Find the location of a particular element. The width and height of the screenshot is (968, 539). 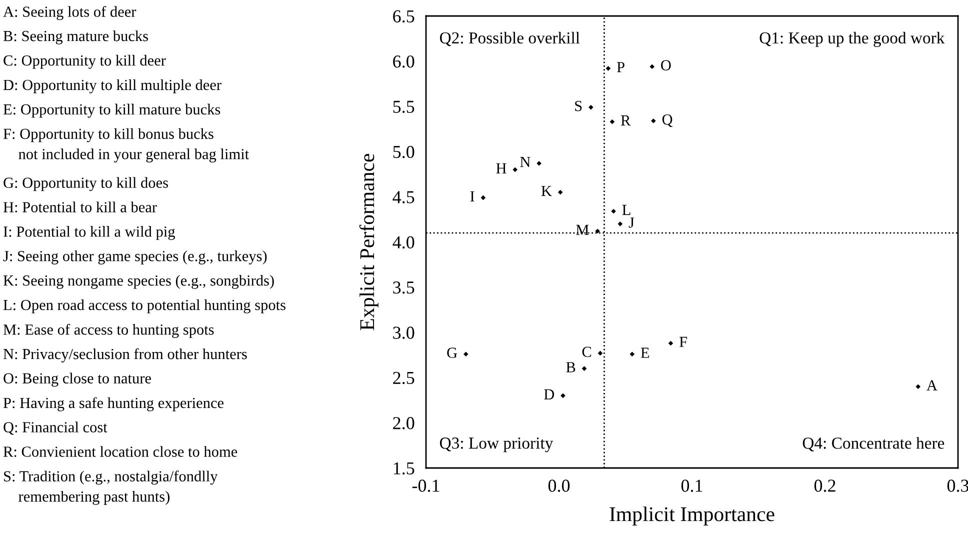

text: A: Seeing lots of deer is located at coordinates (69, 13).